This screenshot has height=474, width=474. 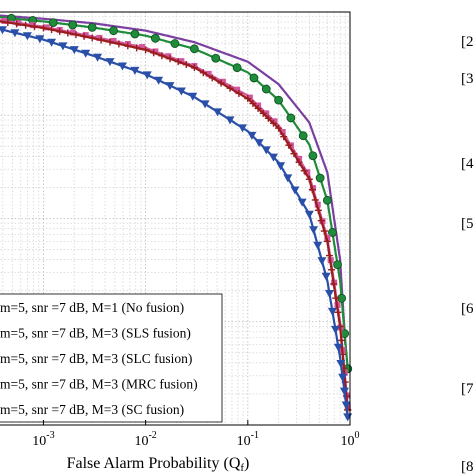 I want to click on x-tick-label: 10⁻², so click(x=145, y=439).